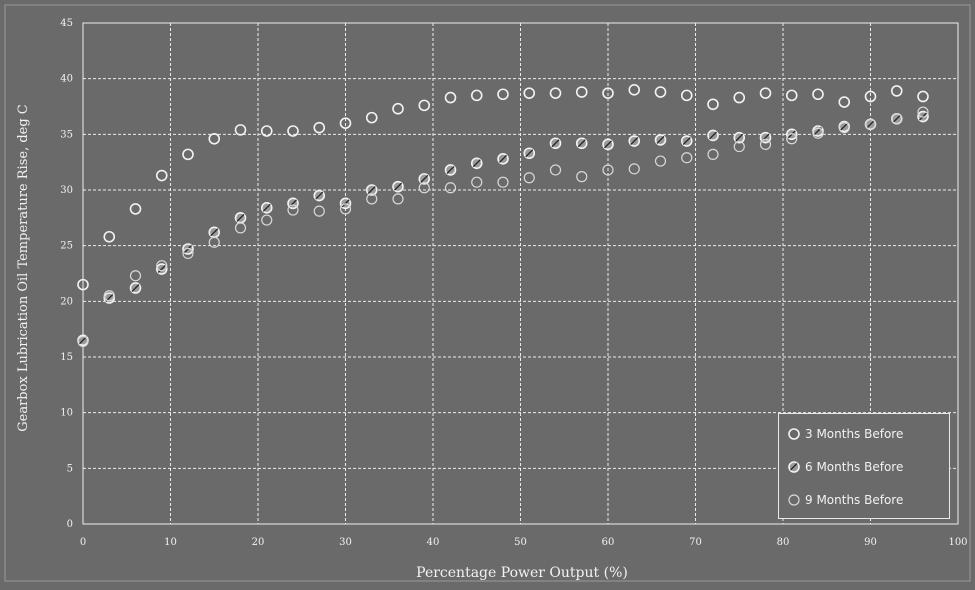 The image size is (975, 590). What do you see at coordinates (695, 542) in the screenshot?
I see `x-tick-label: 70` at bounding box center [695, 542].